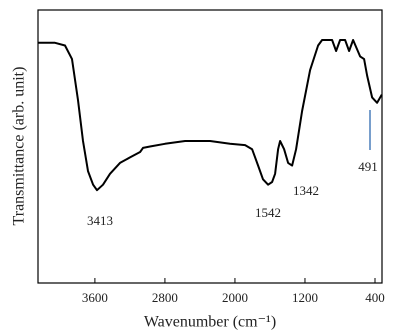 This screenshot has height=335, width=397. Describe the element at coordinates (165, 297) in the screenshot. I see `x-tick-label: 2800` at that location.